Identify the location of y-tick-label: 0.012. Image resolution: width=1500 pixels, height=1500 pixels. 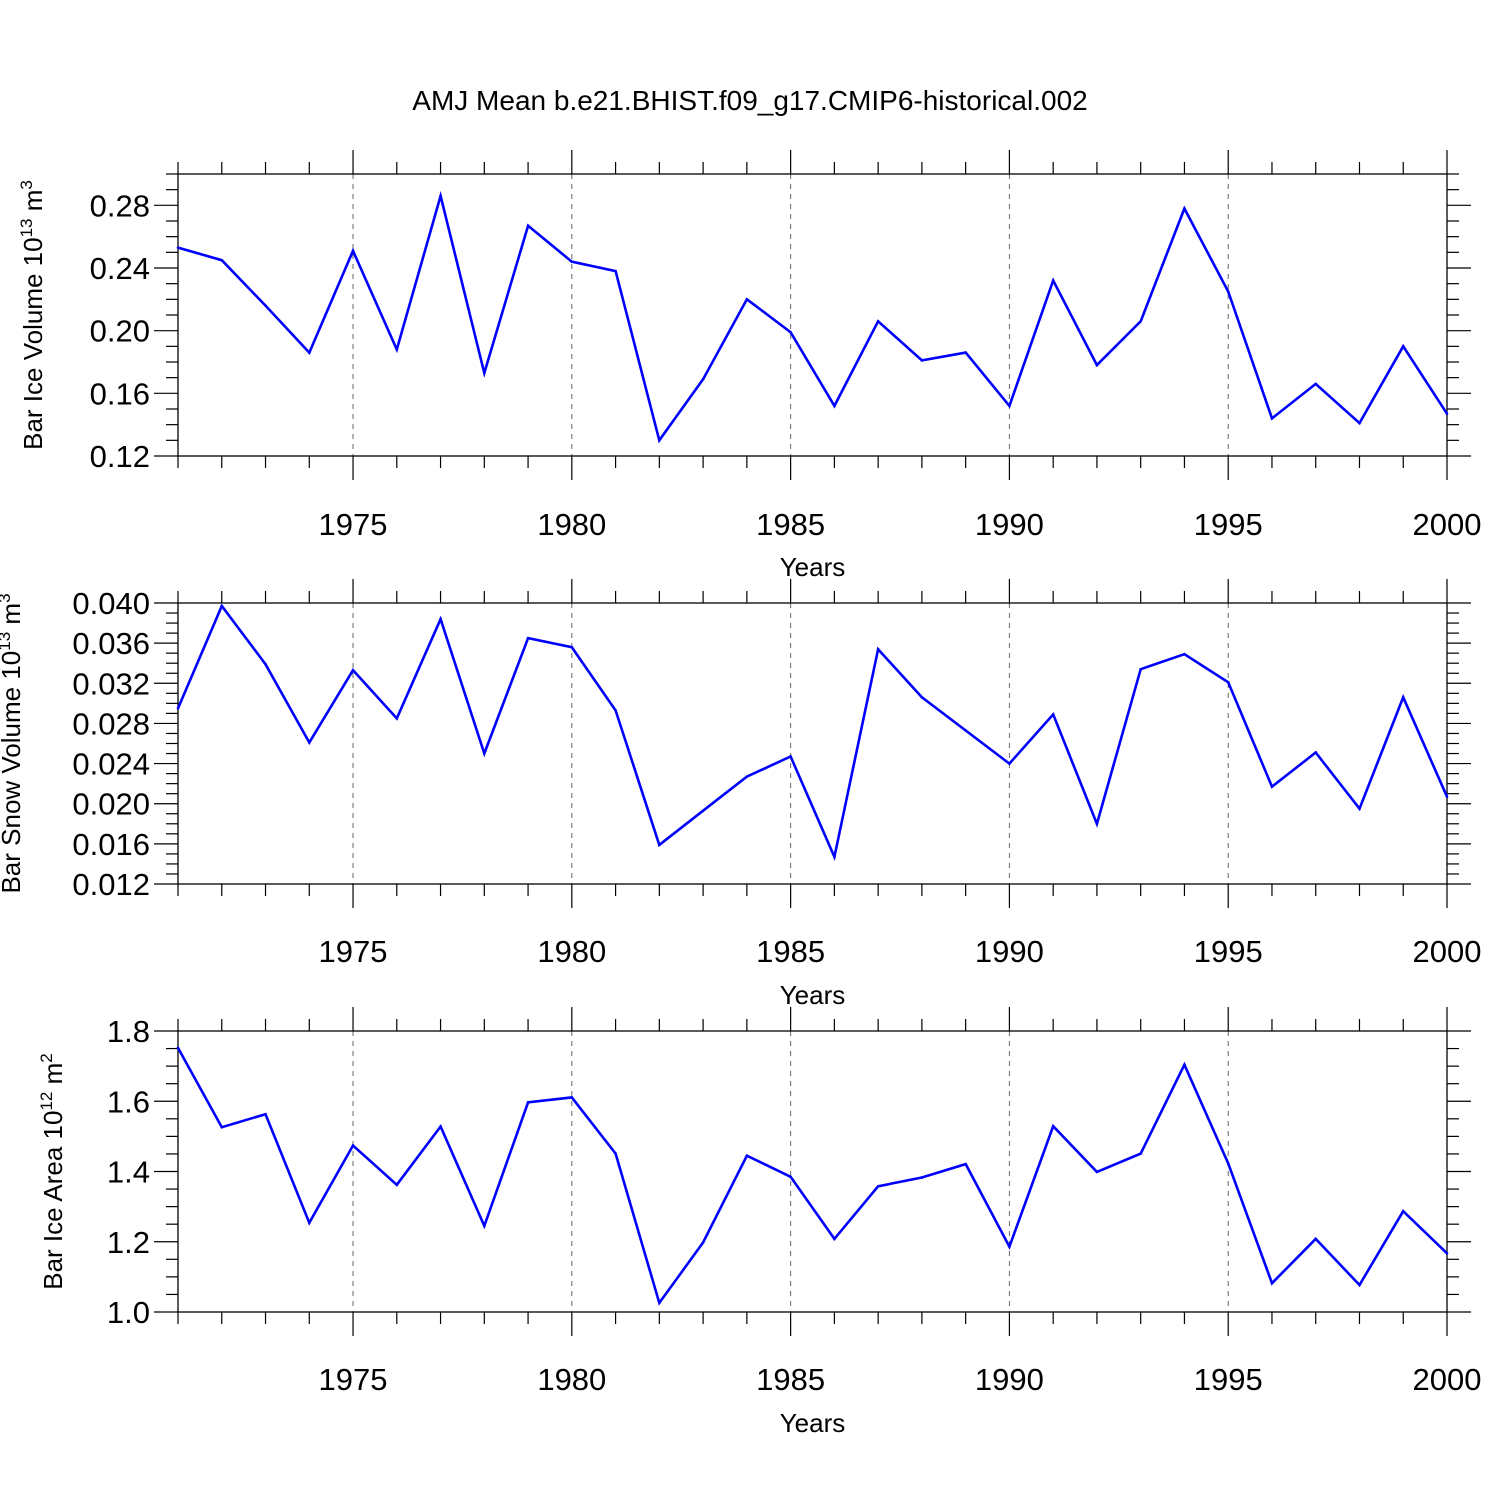
(111, 884).